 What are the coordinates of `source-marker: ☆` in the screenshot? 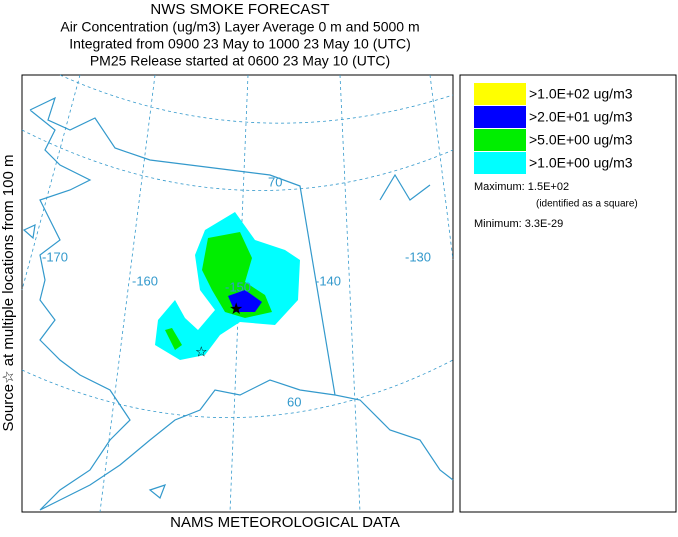 It's located at (201, 352).